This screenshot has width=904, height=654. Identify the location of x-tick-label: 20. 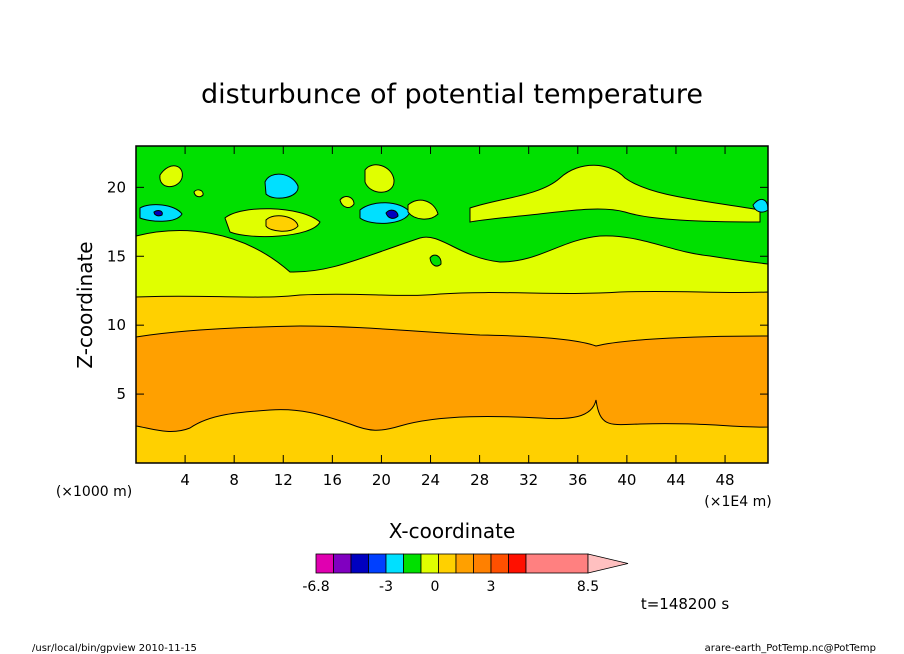
(381, 480).